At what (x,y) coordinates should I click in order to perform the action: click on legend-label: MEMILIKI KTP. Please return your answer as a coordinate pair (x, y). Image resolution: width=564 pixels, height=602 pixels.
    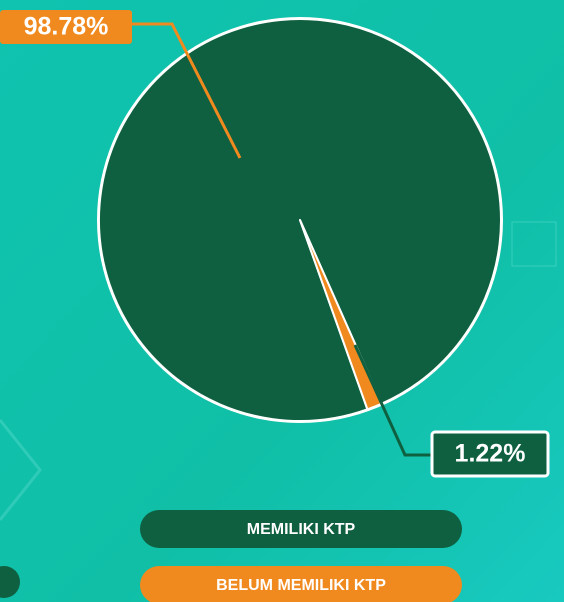
    Looking at the image, I should click on (301, 529).